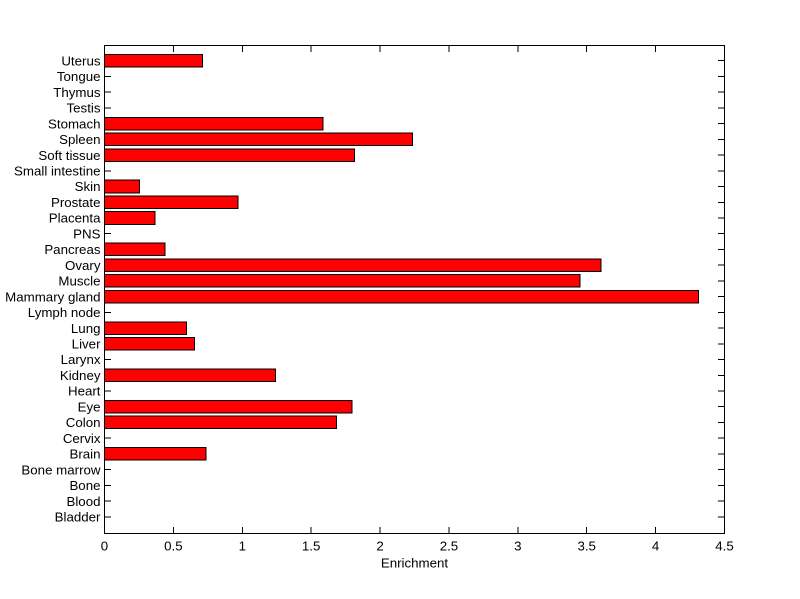  I want to click on svg-text: 1.5, so click(311, 546).